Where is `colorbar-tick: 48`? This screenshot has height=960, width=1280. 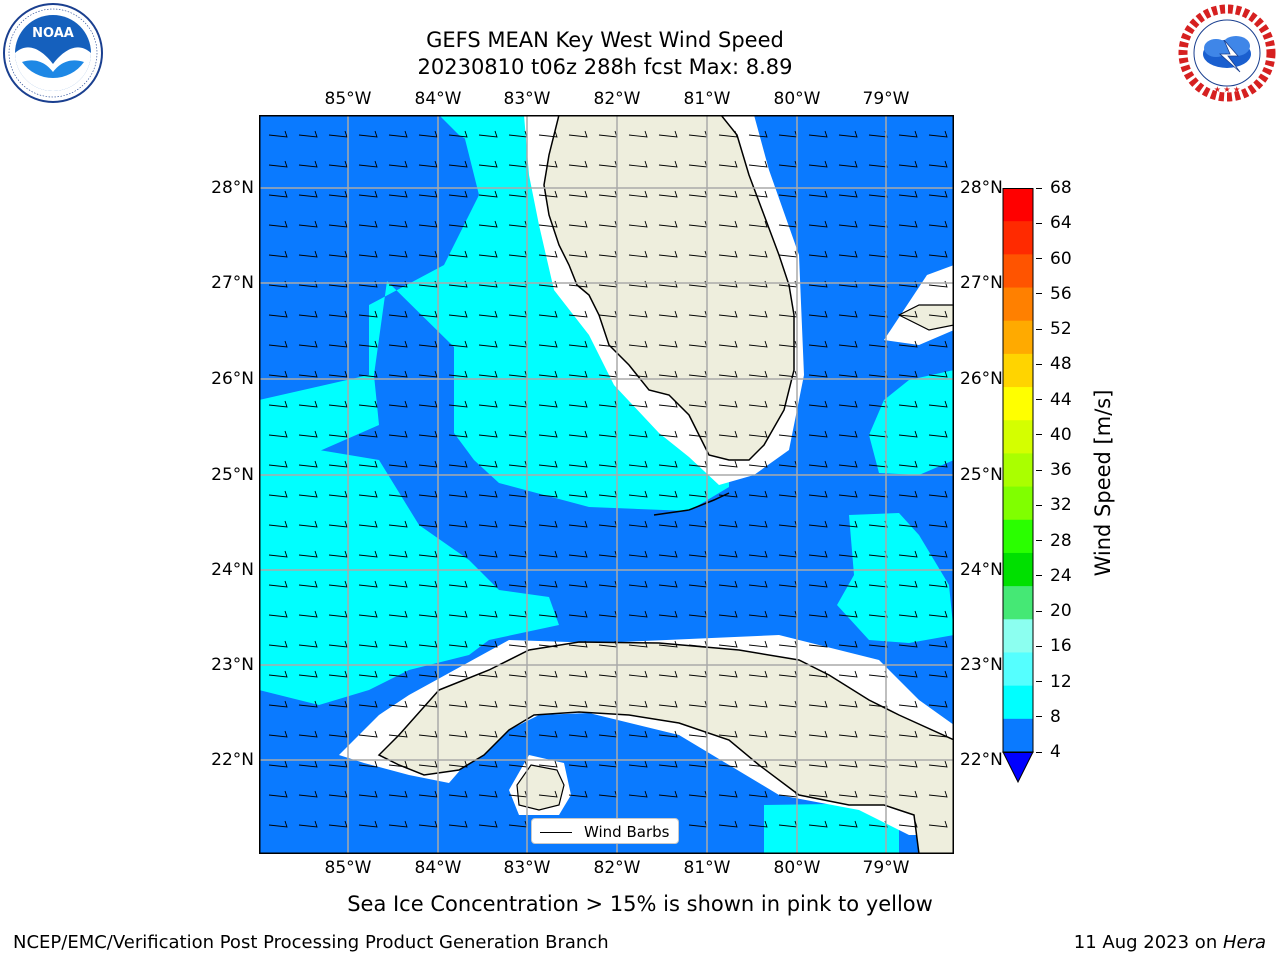
colorbar-tick: 48 is located at coordinates (1054, 364).